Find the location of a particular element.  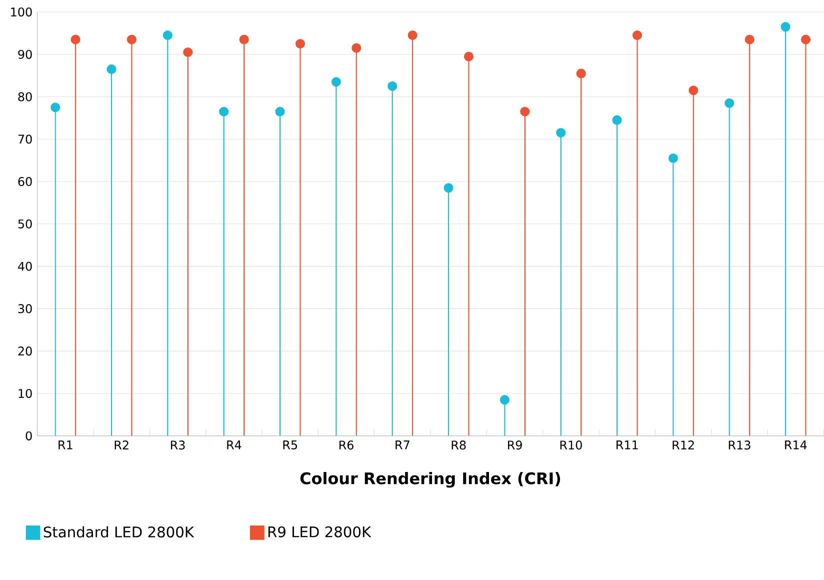

x-tick-label: R5 is located at coordinates (290, 445).